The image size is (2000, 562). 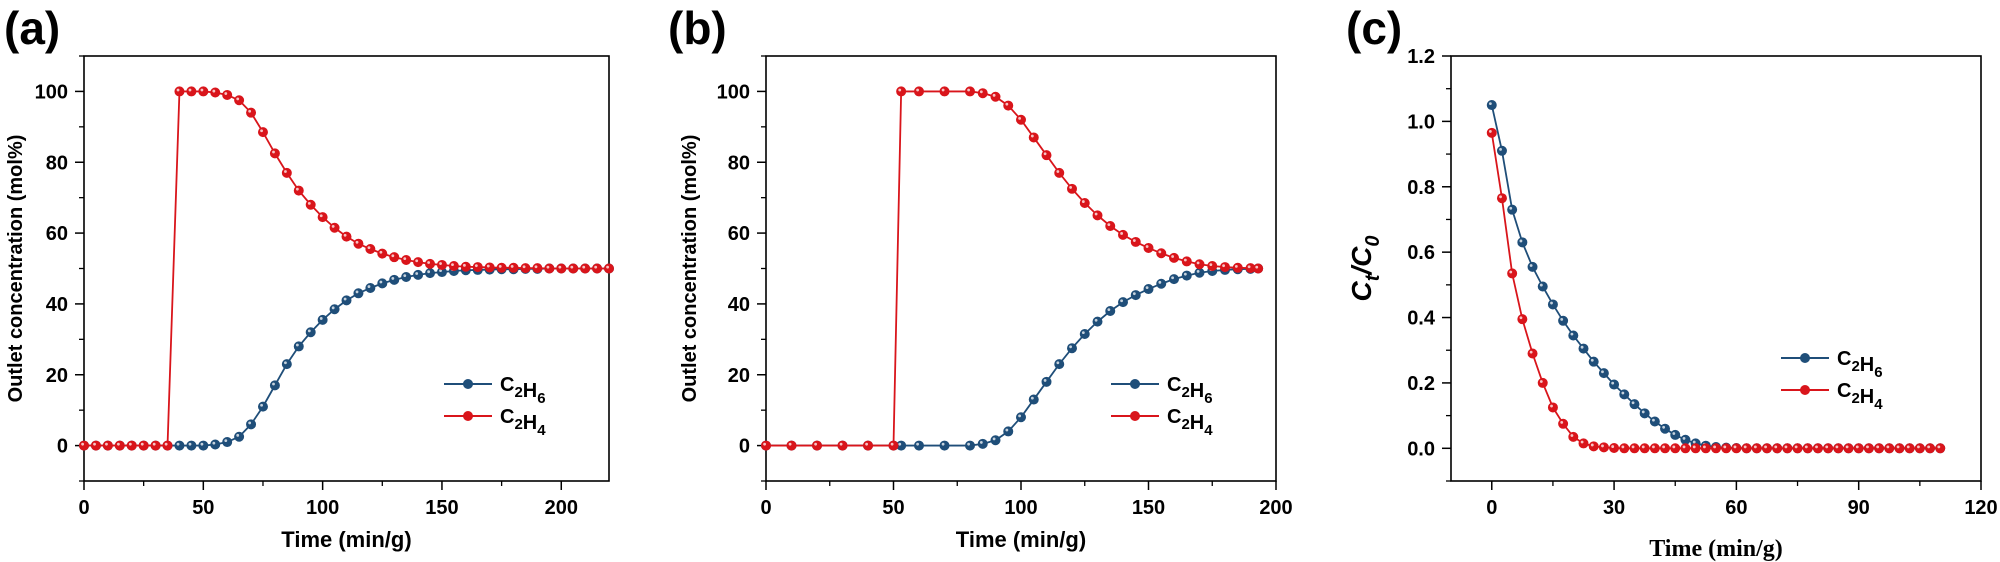 I want to click on y-tick-label: 1.0, so click(x=1421, y=122).